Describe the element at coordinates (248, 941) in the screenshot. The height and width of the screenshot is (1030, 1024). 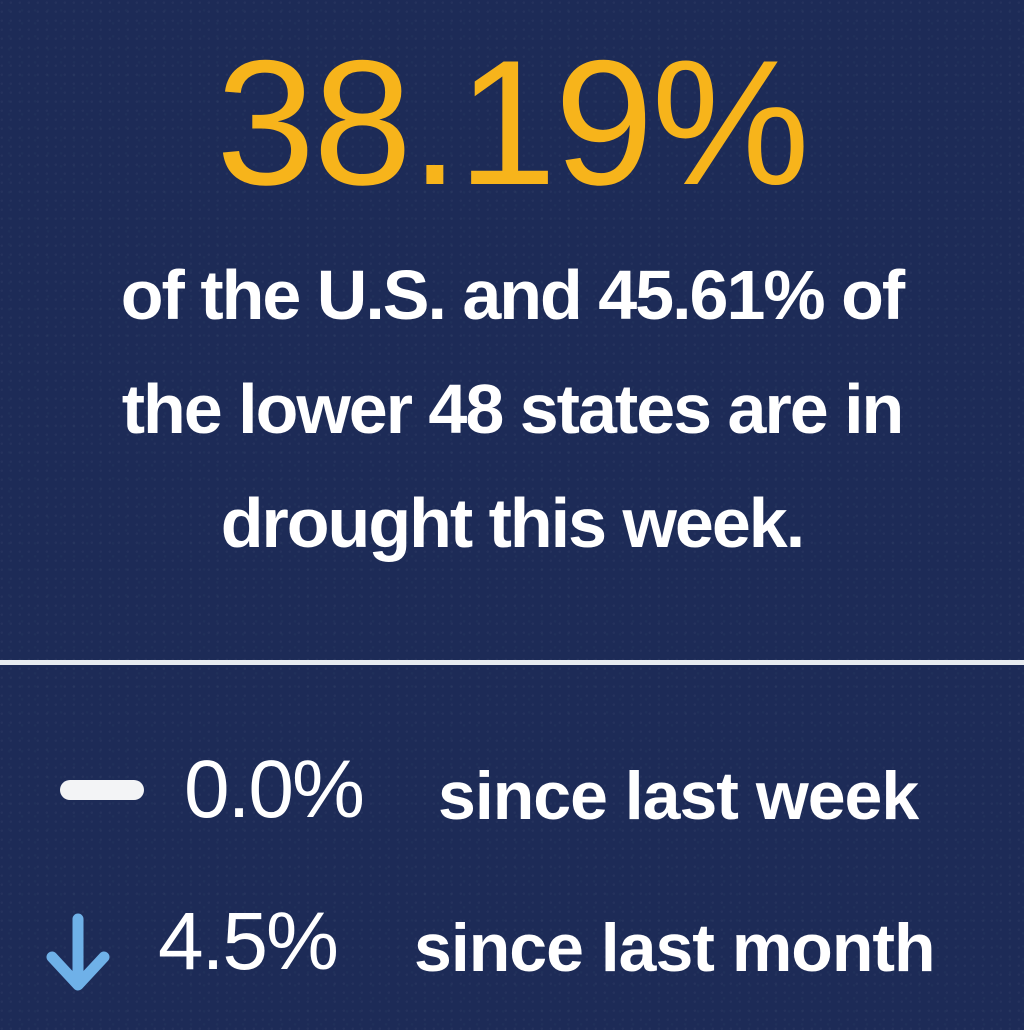
I see `change-value-last-month: 4.5%` at that location.